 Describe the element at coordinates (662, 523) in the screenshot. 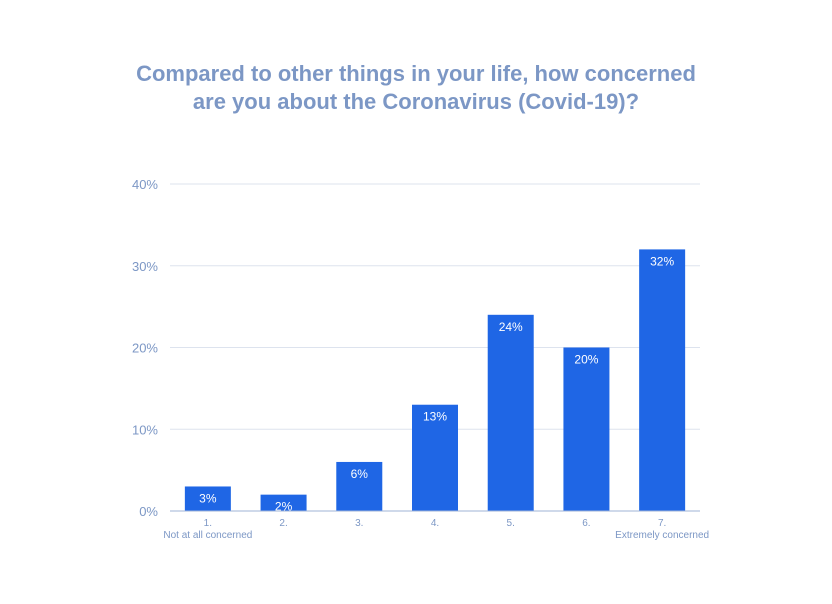

I see `x-tick-label: 7.` at that location.